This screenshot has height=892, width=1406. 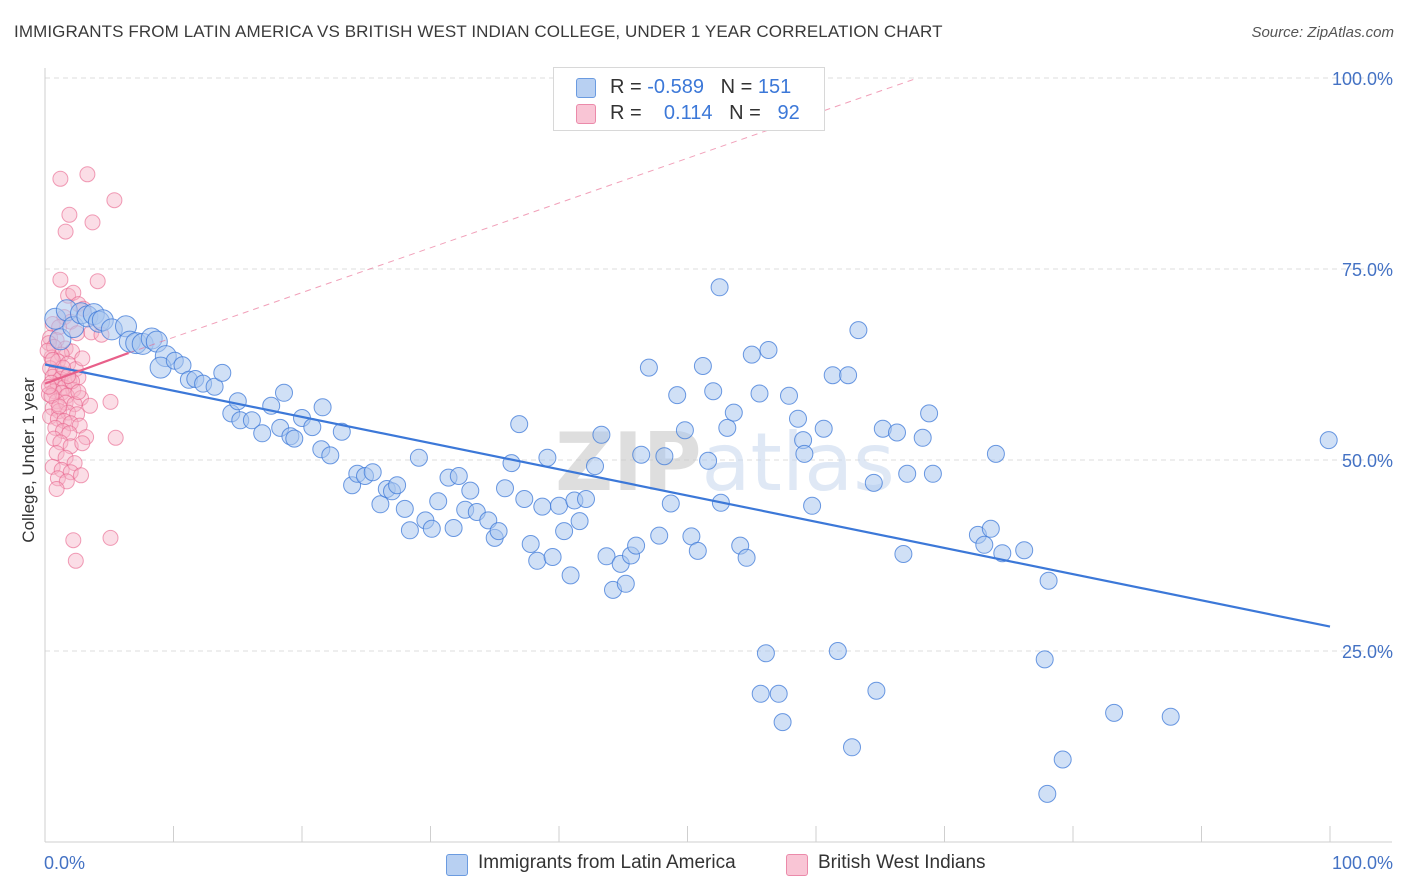 What do you see at coordinates (28, 460) in the screenshot?
I see `y-axis-label: College, Under 1 year` at bounding box center [28, 460].